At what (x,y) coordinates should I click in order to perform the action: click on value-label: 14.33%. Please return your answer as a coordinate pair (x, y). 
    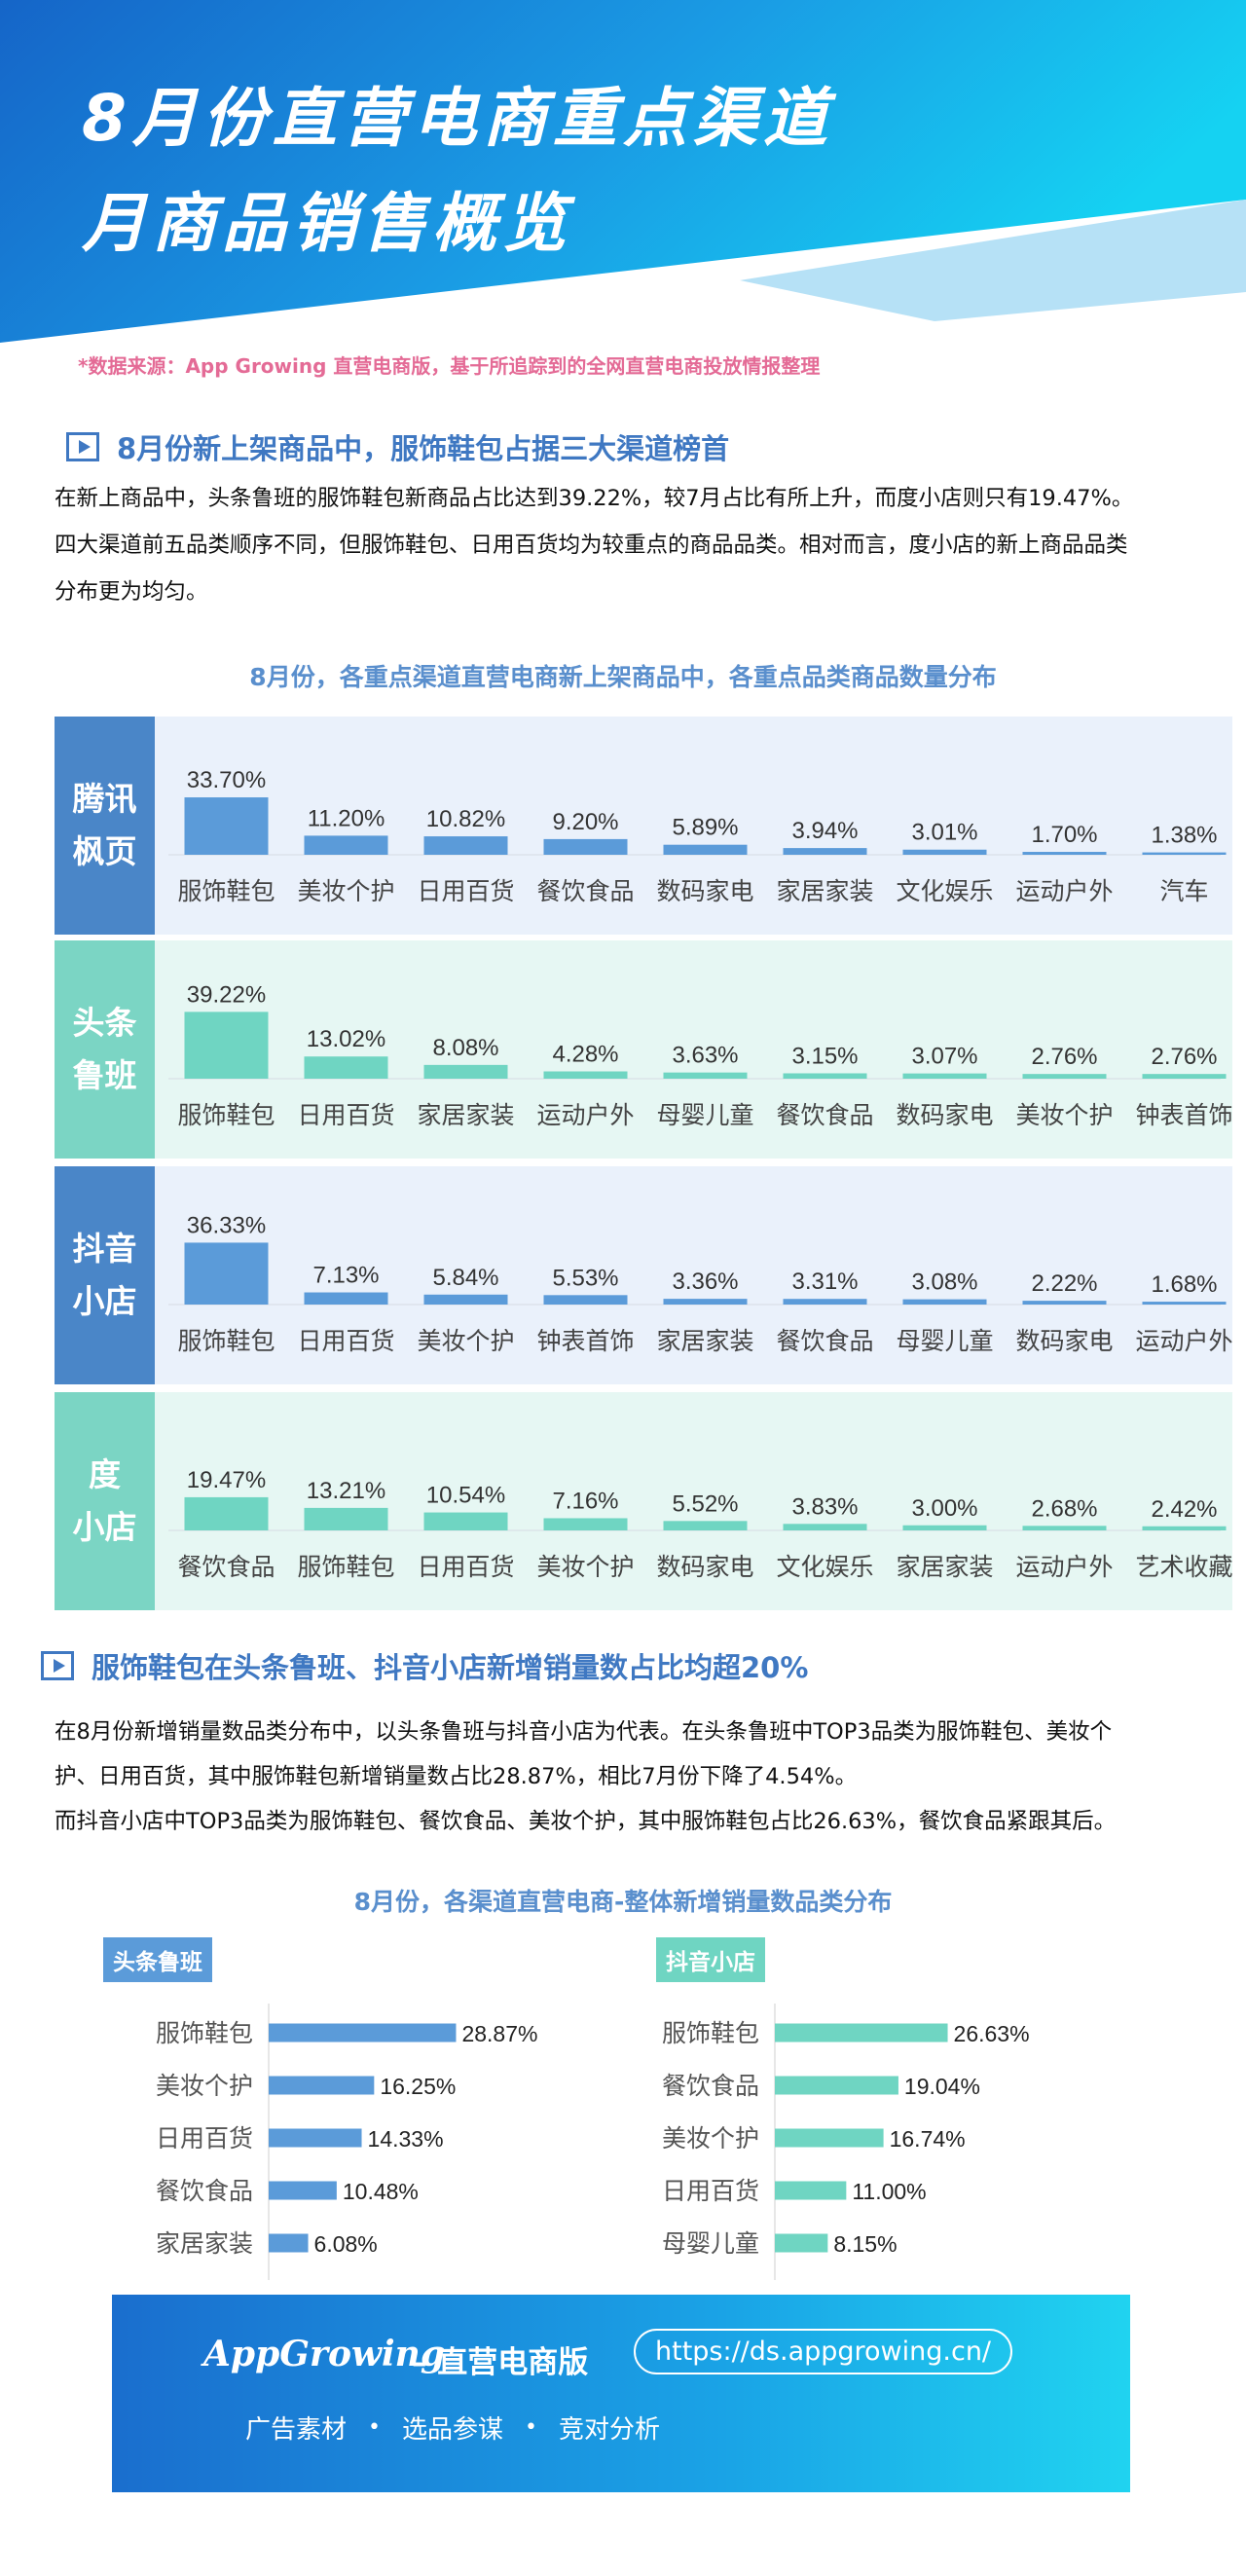
    Looking at the image, I should click on (406, 2139).